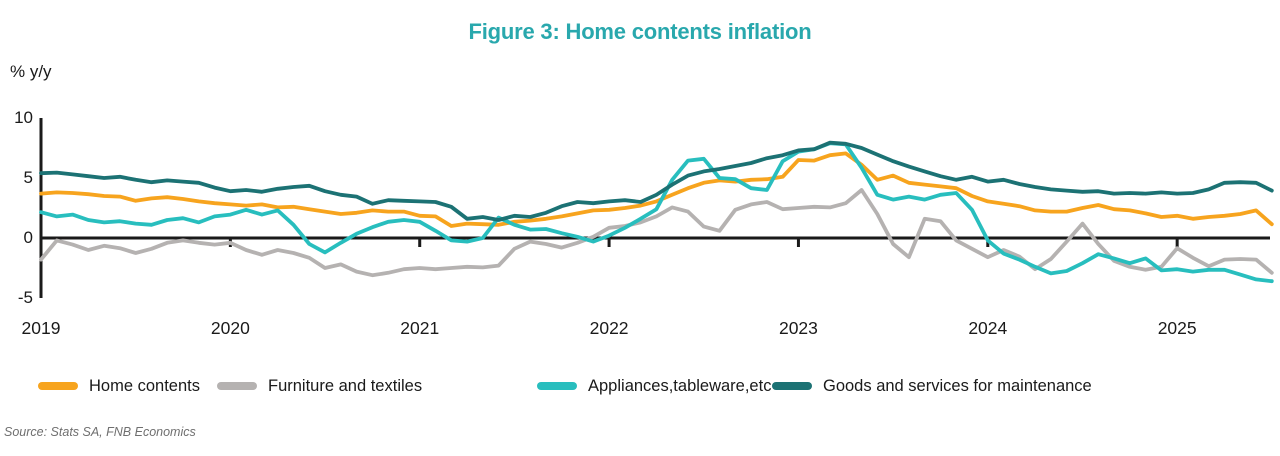 This screenshot has height=456, width=1280. What do you see at coordinates (798, 328) in the screenshot?
I see `x-tick-label-2023: 2023` at bounding box center [798, 328].